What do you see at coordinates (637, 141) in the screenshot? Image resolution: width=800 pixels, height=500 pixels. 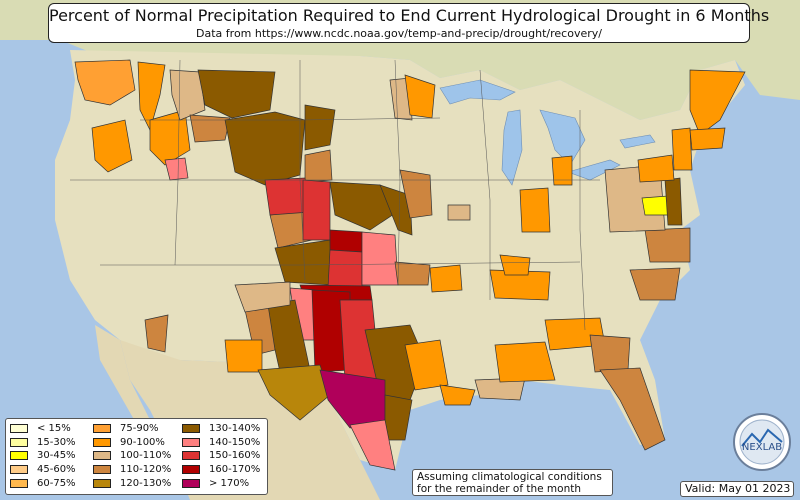 I see `lake-ontario` at bounding box center [637, 141].